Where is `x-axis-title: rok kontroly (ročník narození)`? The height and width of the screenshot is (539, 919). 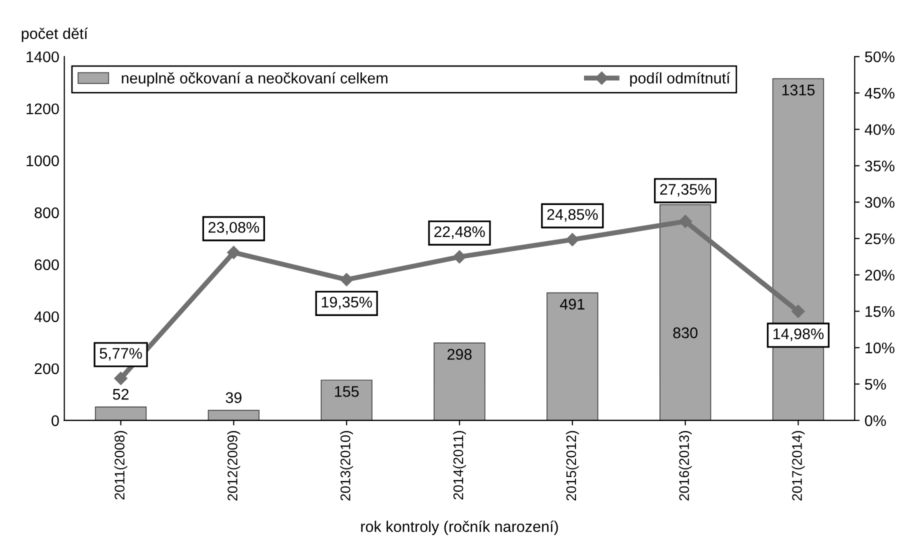 x-axis-title: rok kontroly (ročník narození) is located at coordinates (459, 528).